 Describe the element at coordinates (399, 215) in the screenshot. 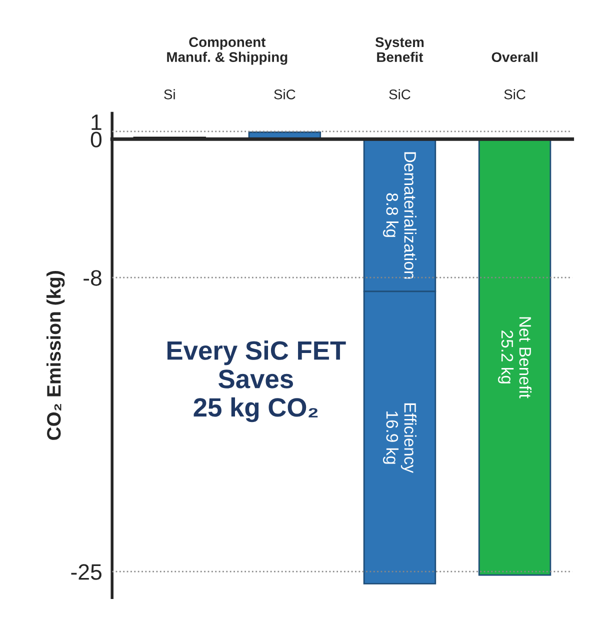

I see `data-label: Dematerialization 8.8 kg` at that location.